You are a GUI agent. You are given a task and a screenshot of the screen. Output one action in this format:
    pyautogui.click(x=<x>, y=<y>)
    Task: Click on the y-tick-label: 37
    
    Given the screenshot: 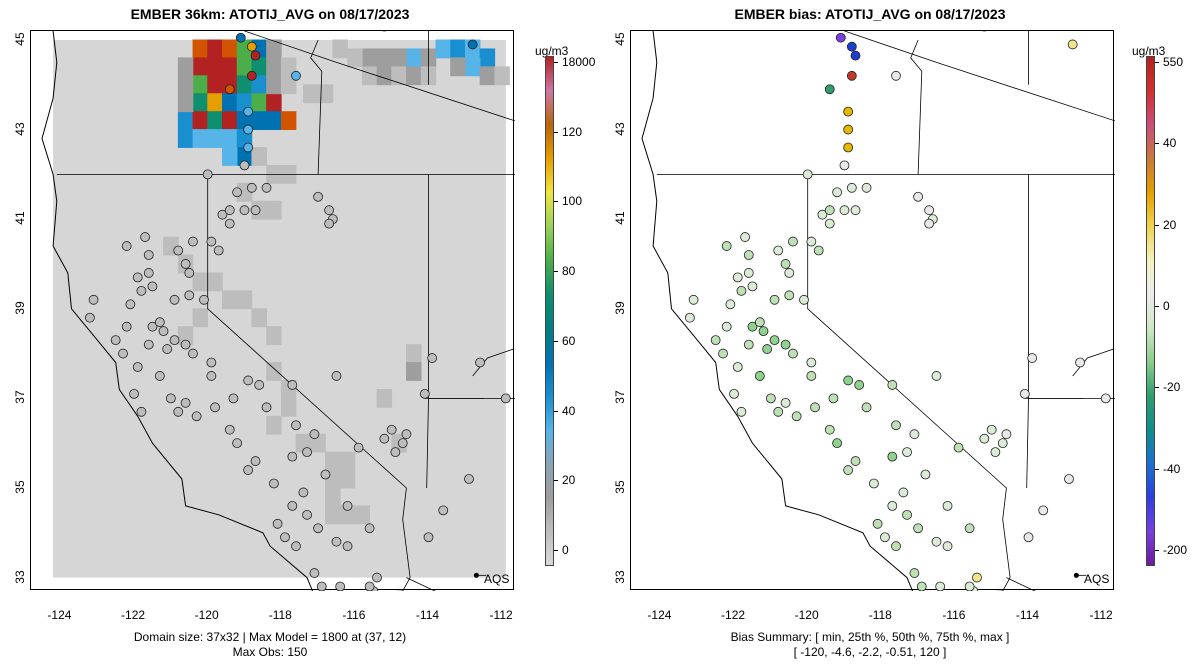 What is the action you would take?
    pyautogui.click(x=620, y=397)
    